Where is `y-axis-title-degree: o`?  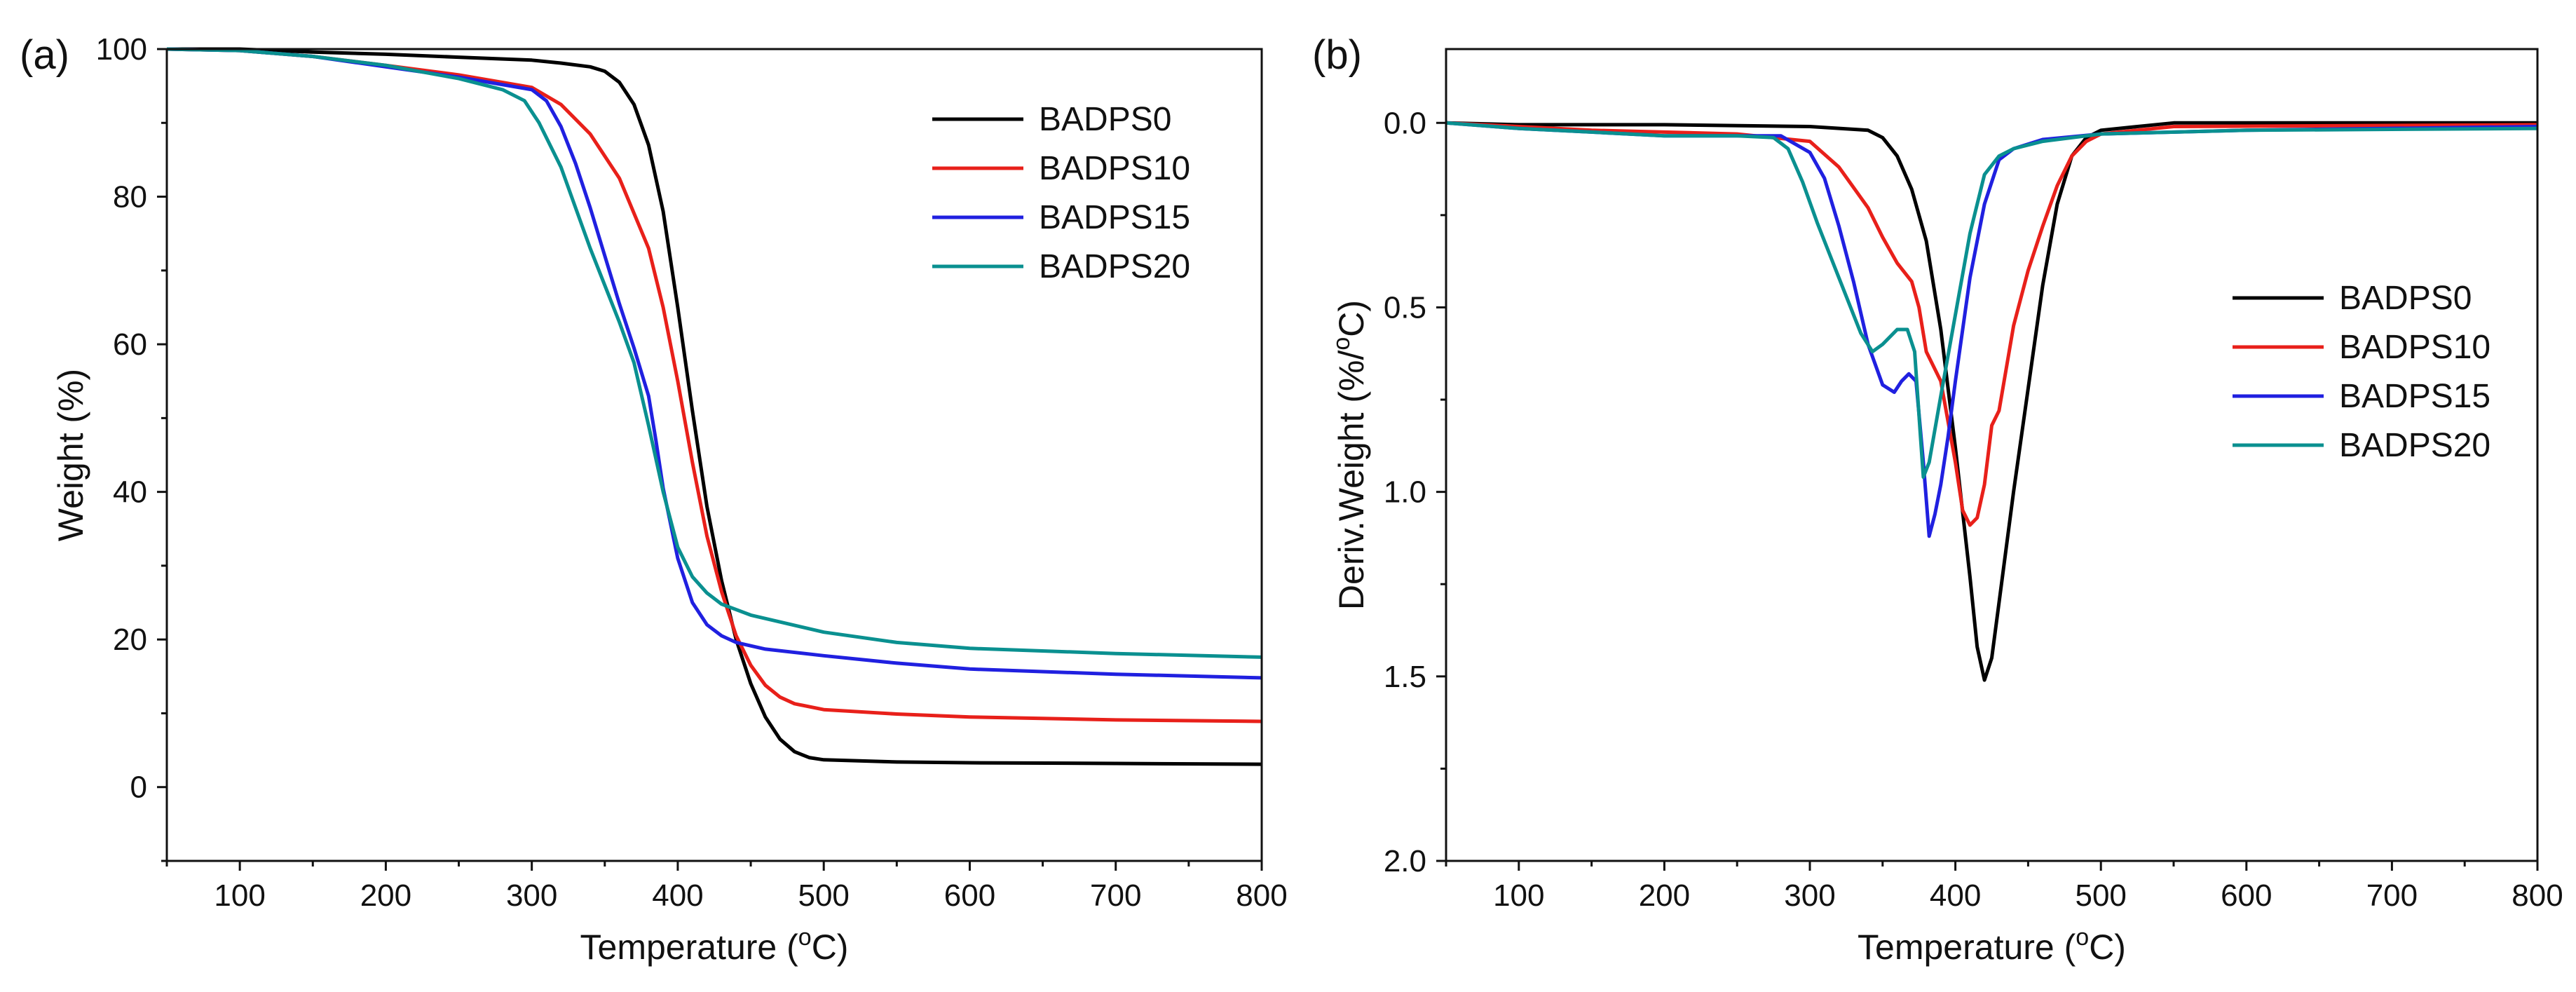
y-axis-title-degree: o is located at coordinates (1341, 344).